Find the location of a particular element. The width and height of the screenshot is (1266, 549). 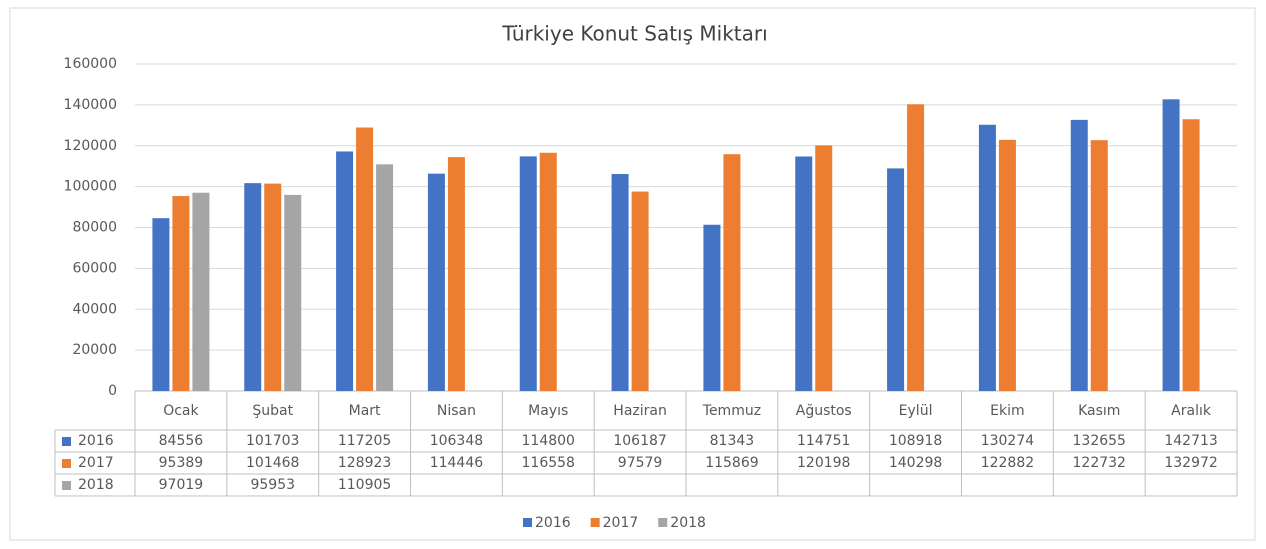

table-value: 130274 is located at coordinates (1008, 441).